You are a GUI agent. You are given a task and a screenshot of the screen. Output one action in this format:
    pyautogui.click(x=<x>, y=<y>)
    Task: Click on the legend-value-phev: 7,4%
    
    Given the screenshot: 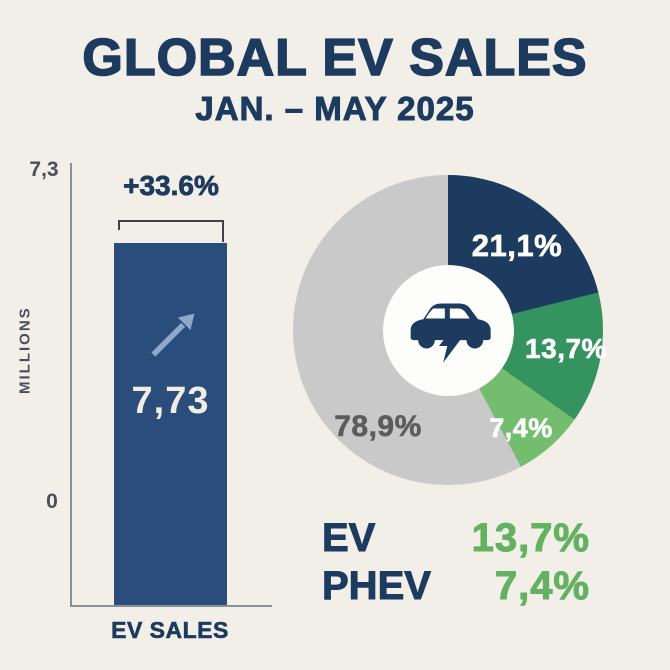 What is the action you would take?
    pyautogui.click(x=542, y=586)
    